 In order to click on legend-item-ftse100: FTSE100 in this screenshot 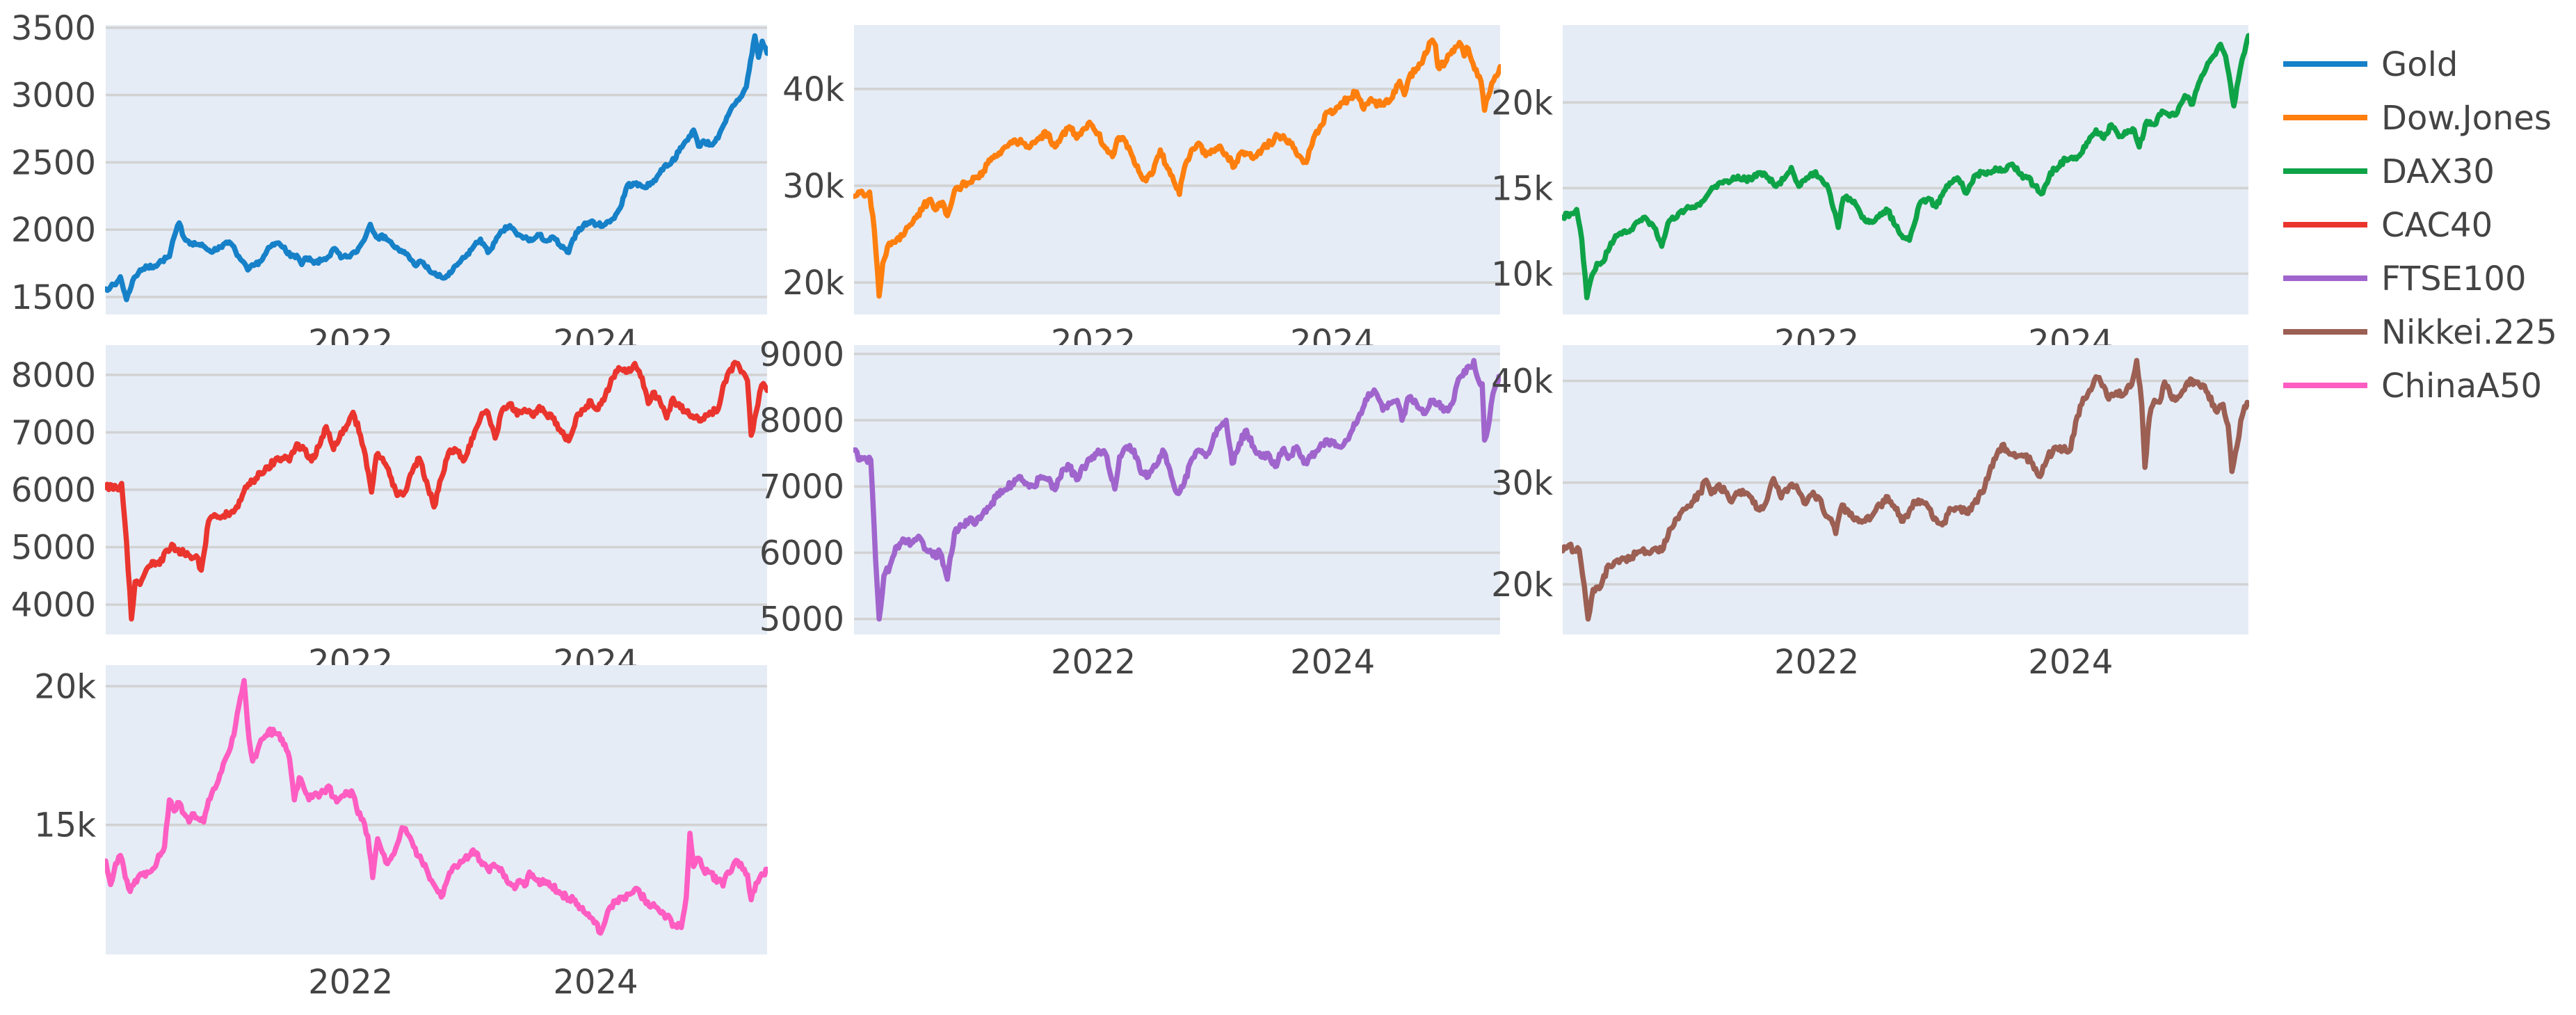, I will do `click(2405, 278)`.